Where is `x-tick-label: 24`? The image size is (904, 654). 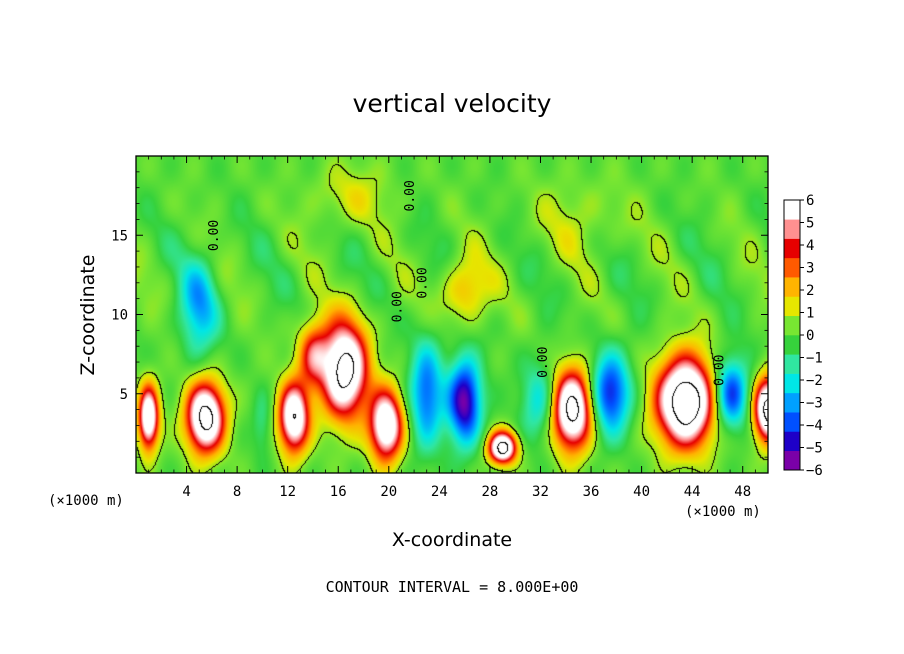 x-tick-label: 24 is located at coordinates (439, 492).